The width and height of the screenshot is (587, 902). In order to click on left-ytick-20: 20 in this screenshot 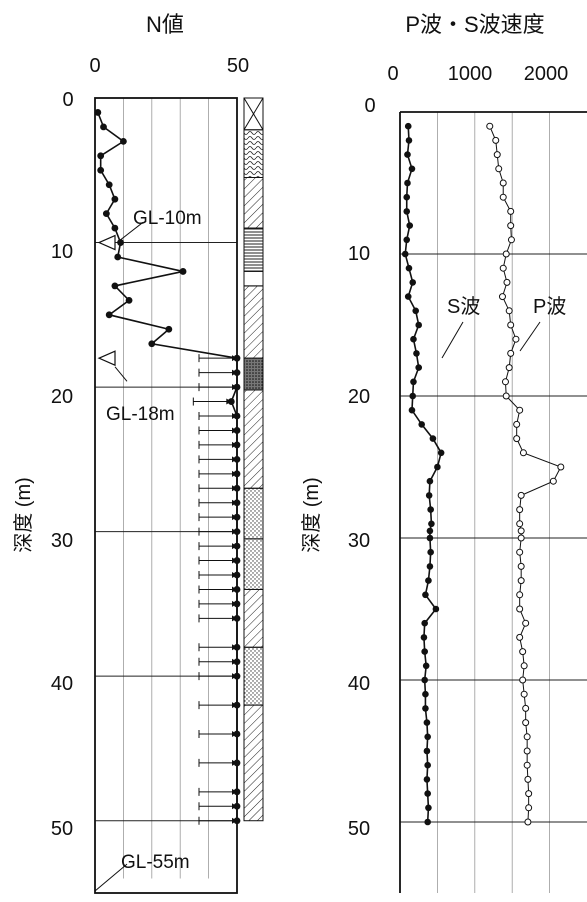, I will do `click(62, 397)`.